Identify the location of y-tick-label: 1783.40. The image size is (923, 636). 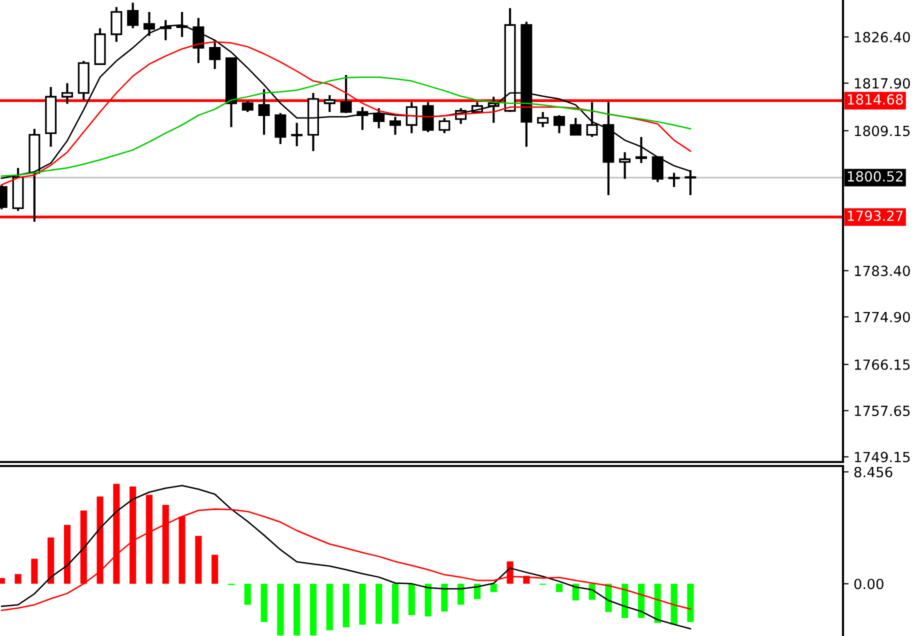
(882, 271).